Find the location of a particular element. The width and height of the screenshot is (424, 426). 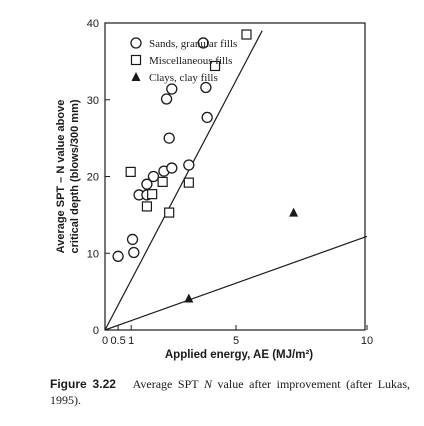

legend-label: Clays, clay fills is located at coordinates (183, 78).